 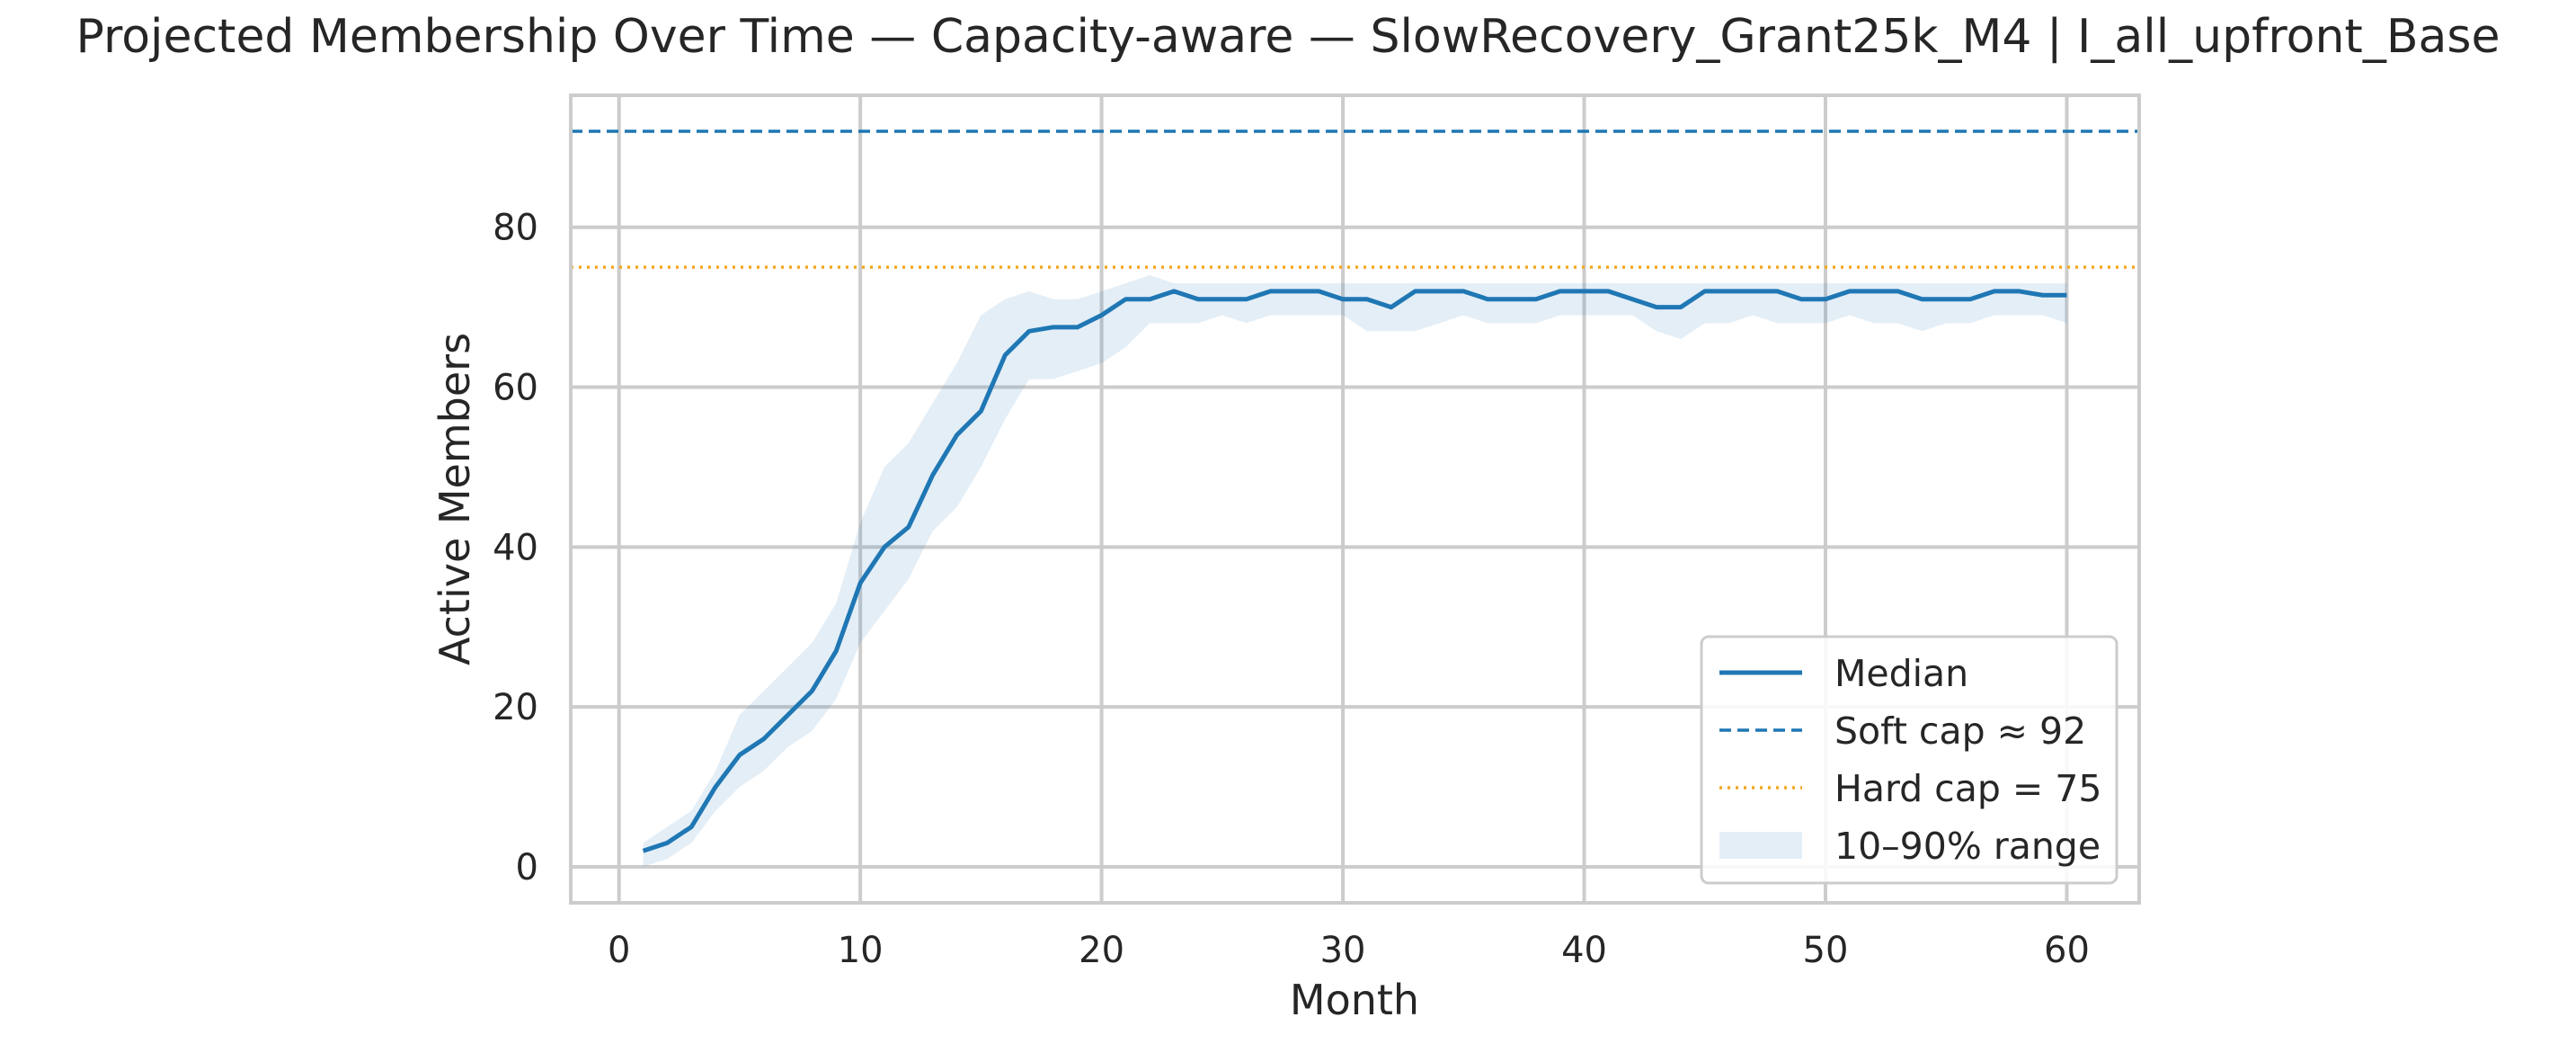 I want to click on y-tick-label: 0, so click(x=527, y=867).